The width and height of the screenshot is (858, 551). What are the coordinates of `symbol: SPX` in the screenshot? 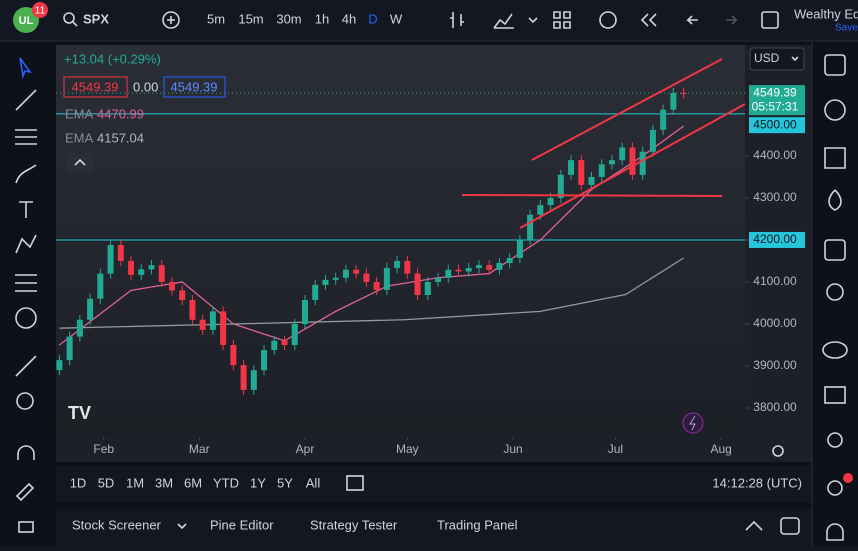 It's located at (96, 18).